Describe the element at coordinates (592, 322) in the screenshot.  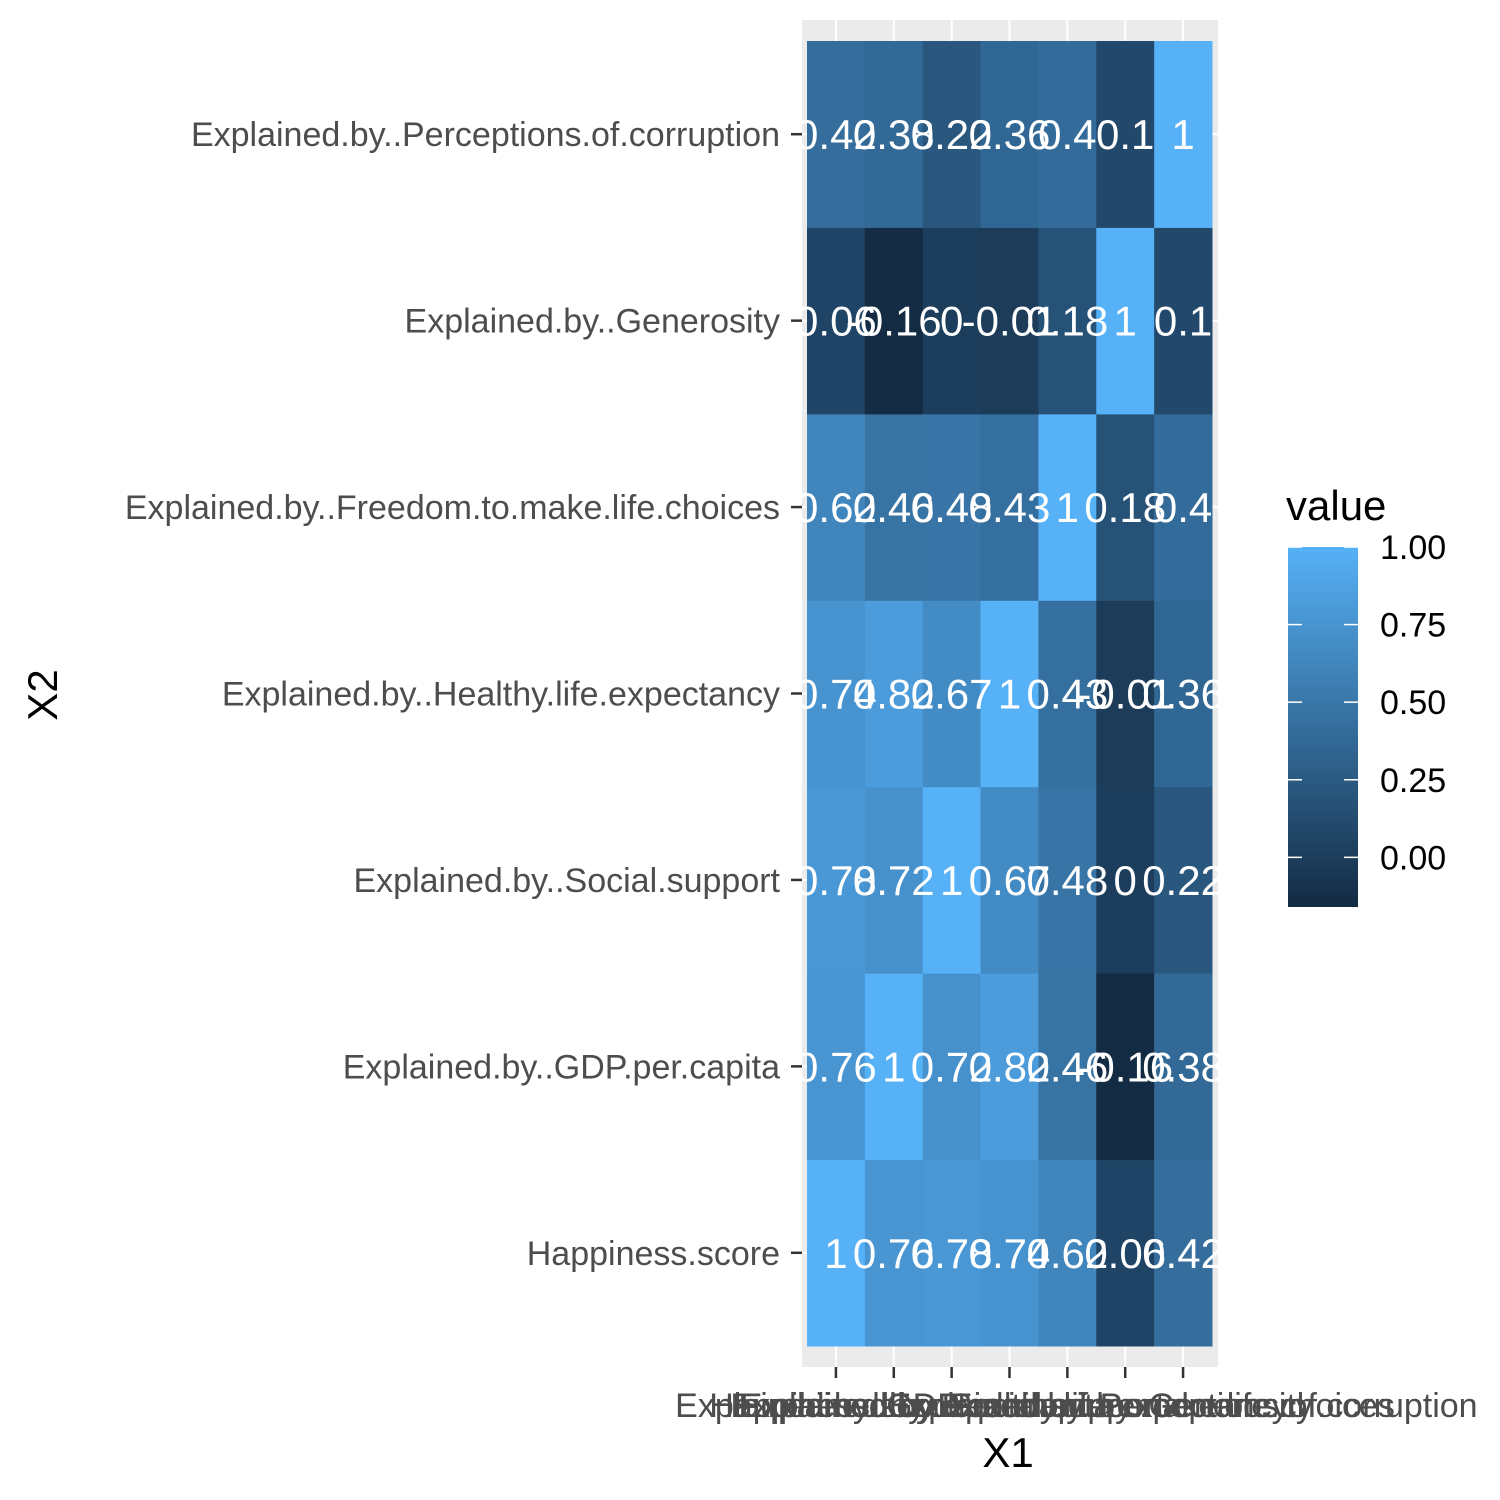
I see `y-tick-label: Explained.by..Generosity` at that location.